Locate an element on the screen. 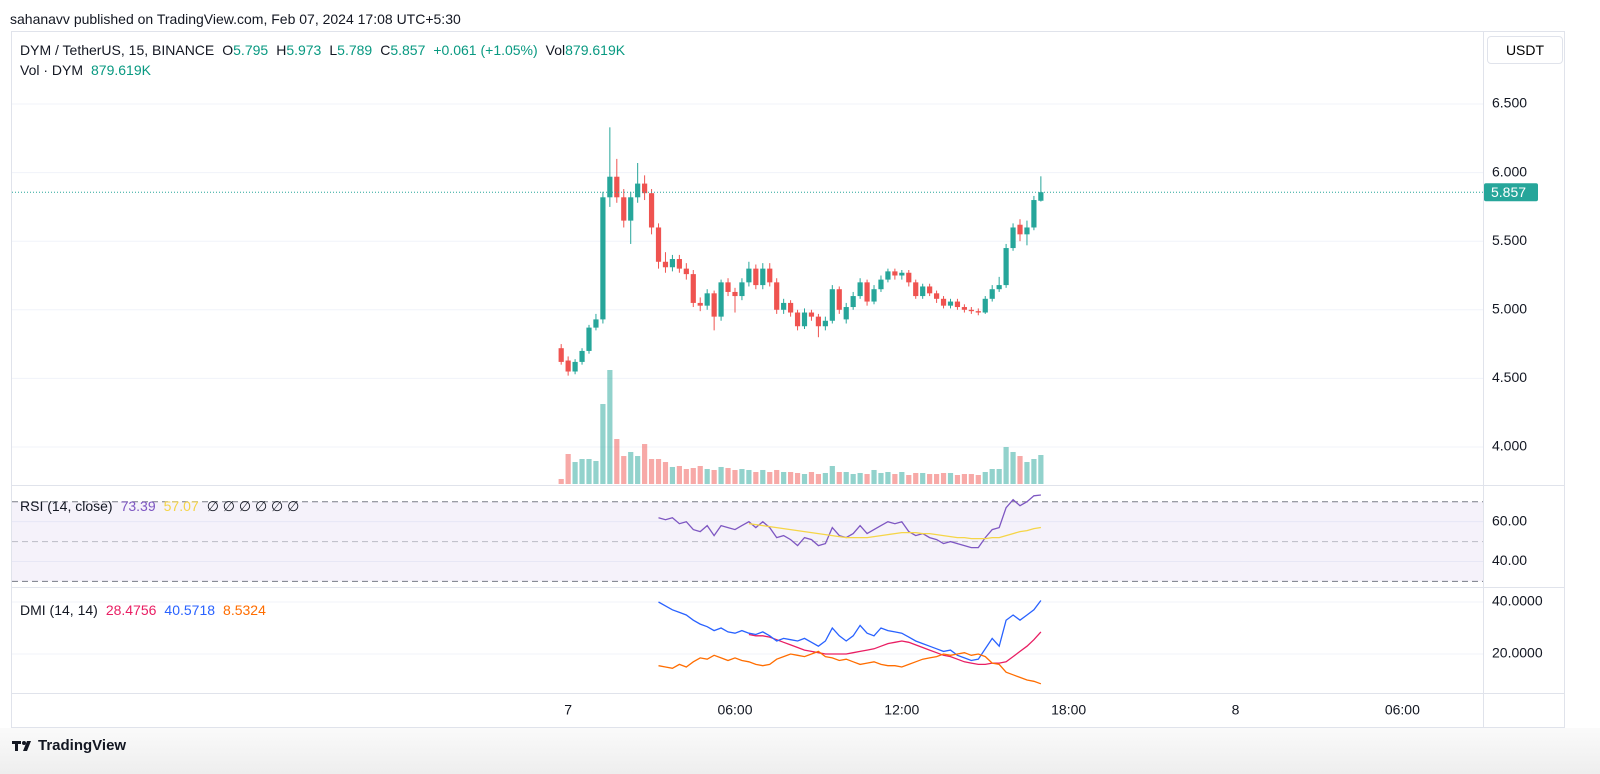  change: +0.061 (+1.05%) is located at coordinates (485, 50).